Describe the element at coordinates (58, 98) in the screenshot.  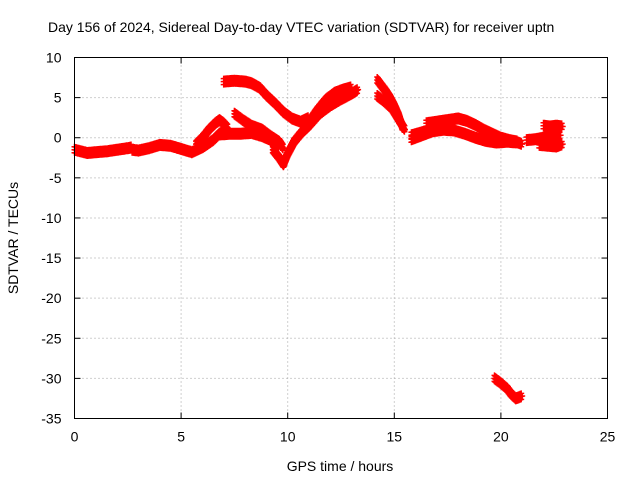
I see `y-tick-label: 5` at that location.